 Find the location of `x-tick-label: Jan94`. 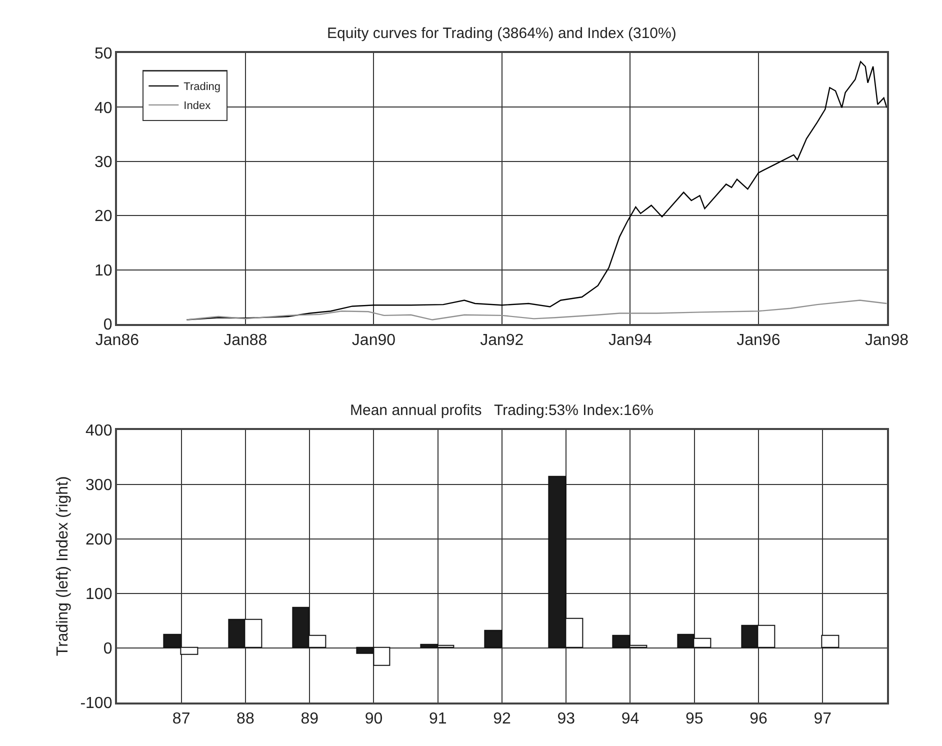

x-tick-label: Jan94 is located at coordinates (630, 341).